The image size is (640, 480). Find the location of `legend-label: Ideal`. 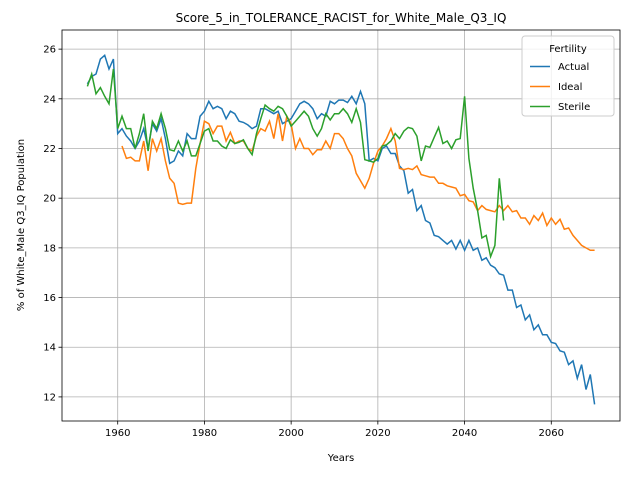

legend-label: Ideal is located at coordinates (570, 87).